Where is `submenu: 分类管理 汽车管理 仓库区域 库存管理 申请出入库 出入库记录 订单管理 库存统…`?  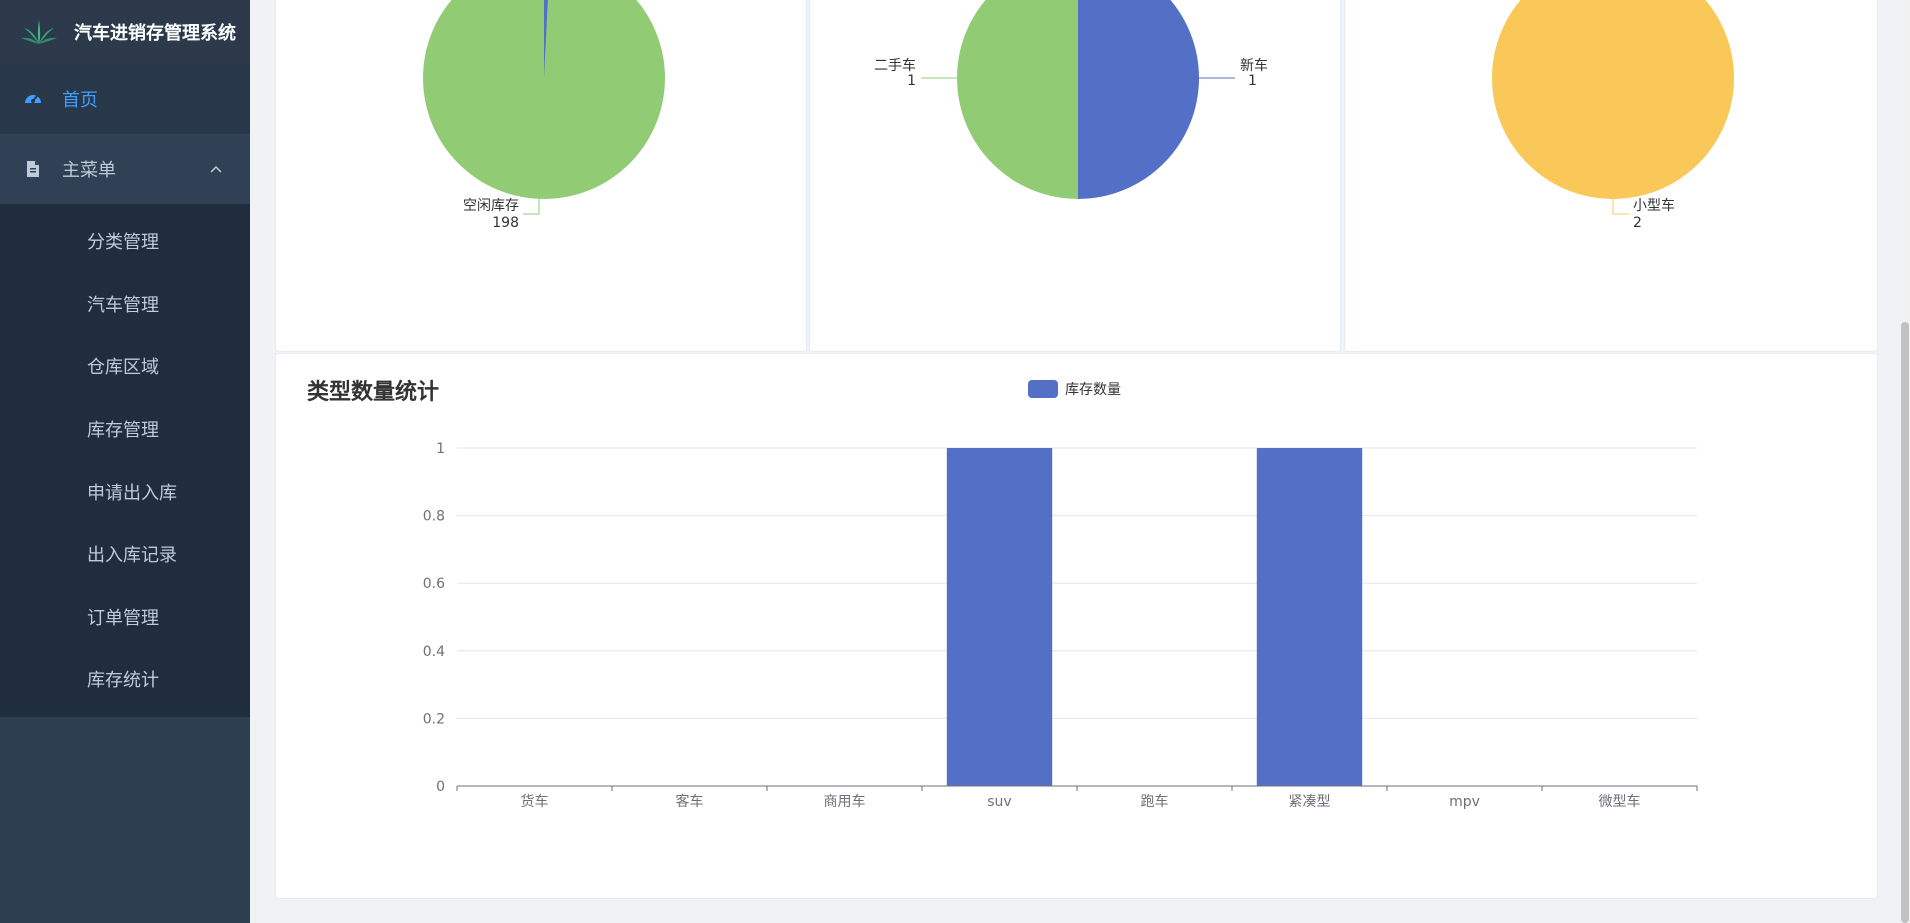 submenu: 分类管理 汽车管理 仓库区域 库存管理 申请出入库 出入库记录 订单管理 库存统… is located at coordinates (125, 460).